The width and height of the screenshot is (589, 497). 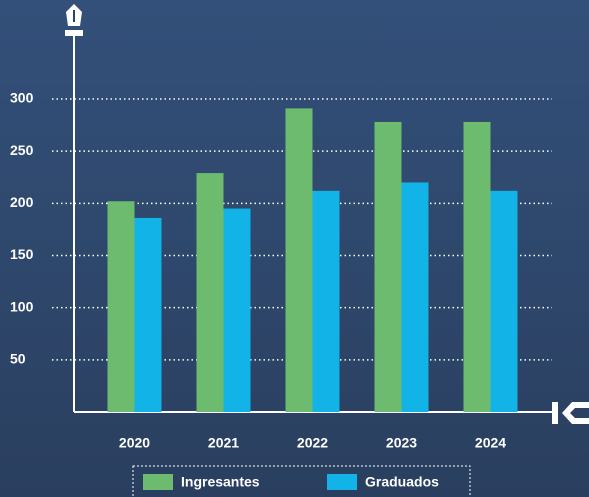 I want to click on pen-logo, so click(x=74, y=20).